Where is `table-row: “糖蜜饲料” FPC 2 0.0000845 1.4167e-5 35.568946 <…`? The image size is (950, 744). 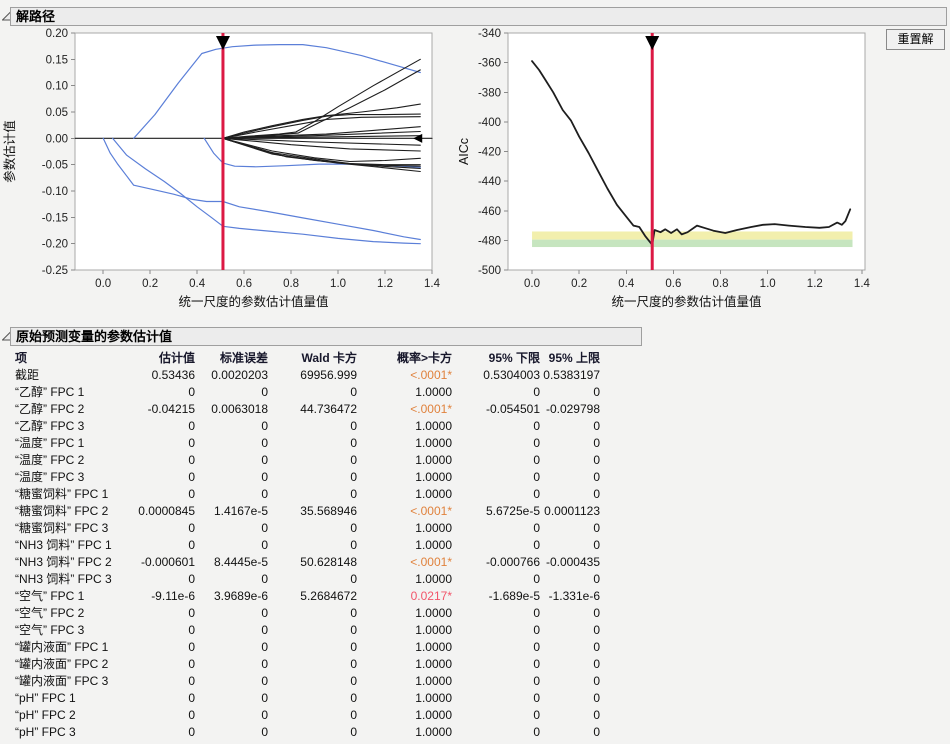 table-row: “糖蜜饲料” FPC 2 0.0000845 1.4167e-5 35.568946 <… is located at coordinates (307, 511).